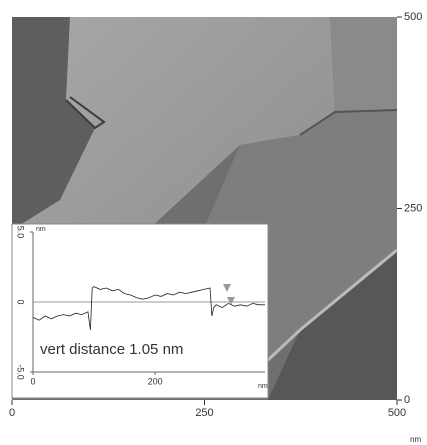 The width and height of the screenshot is (427, 445). I want to click on profile-line, so click(148, 308).